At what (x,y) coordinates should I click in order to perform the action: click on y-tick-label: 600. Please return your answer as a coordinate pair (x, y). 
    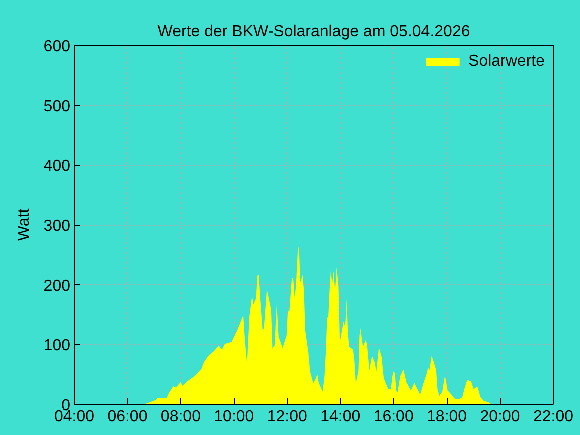
    Looking at the image, I should click on (57, 47).